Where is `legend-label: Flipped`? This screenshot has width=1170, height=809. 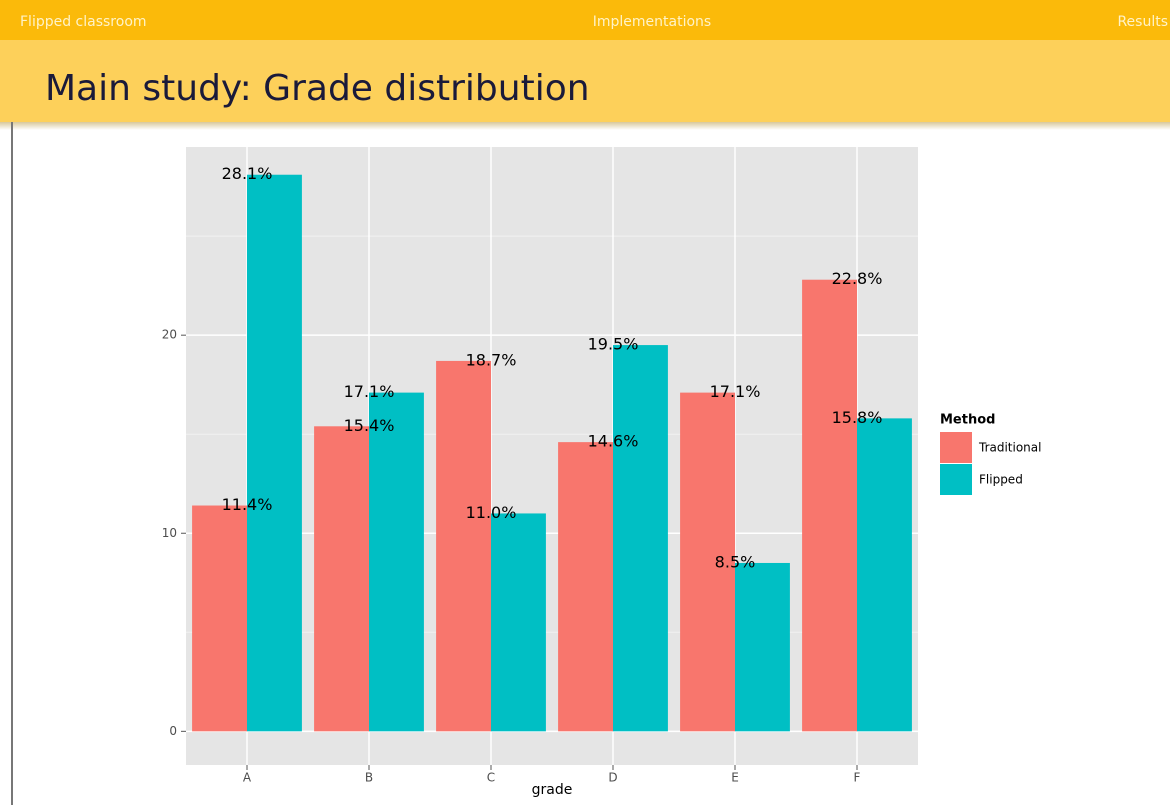
legend-label: Flipped is located at coordinates (1001, 480).